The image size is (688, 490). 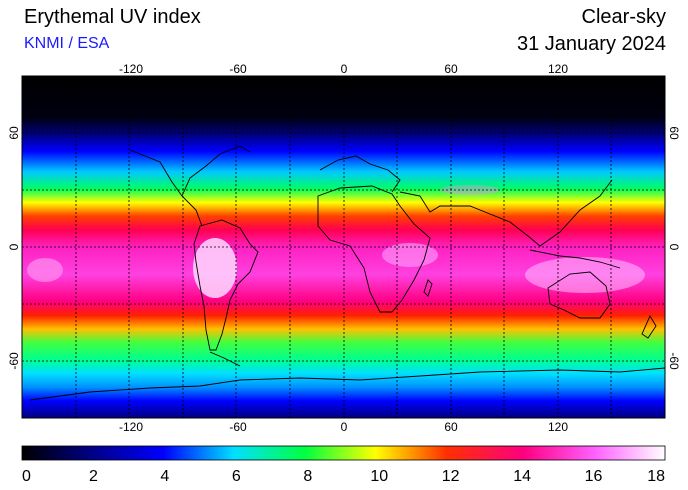 I want to click on colorbar: 0 2 4 6 8 10 12 14 16 18, so click(x=343, y=465).